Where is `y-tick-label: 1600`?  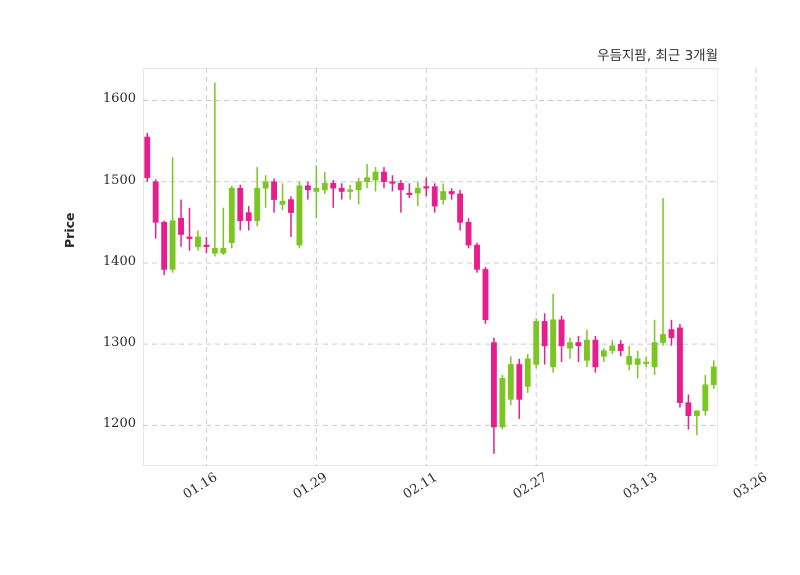
y-tick-label: 1600 is located at coordinates (119, 99).